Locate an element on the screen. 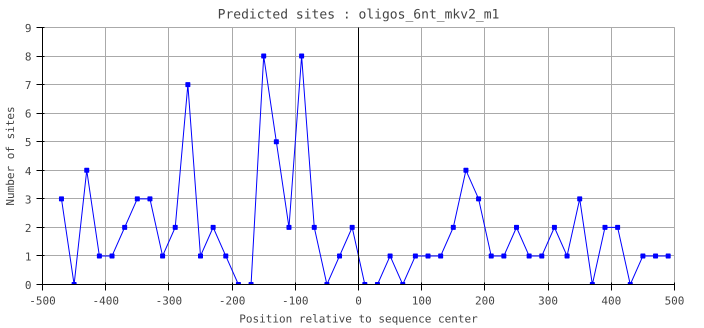 This screenshot has height=328, width=704. x-tick-label: -500 is located at coordinates (42, 301).